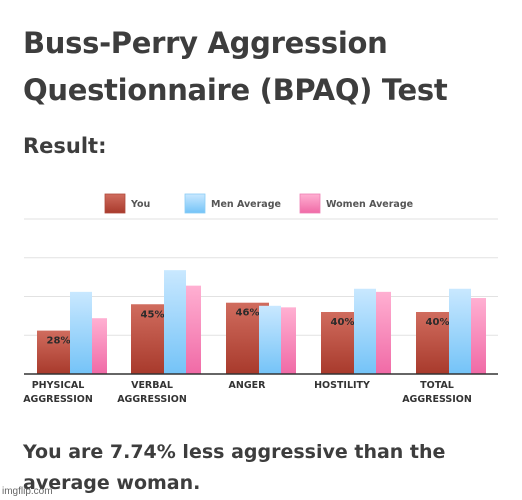 The width and height of the screenshot is (522, 500). Describe the element at coordinates (58, 392) in the screenshot. I see `x-tick-label: PHYSICAL AGGRESSION` at that location.